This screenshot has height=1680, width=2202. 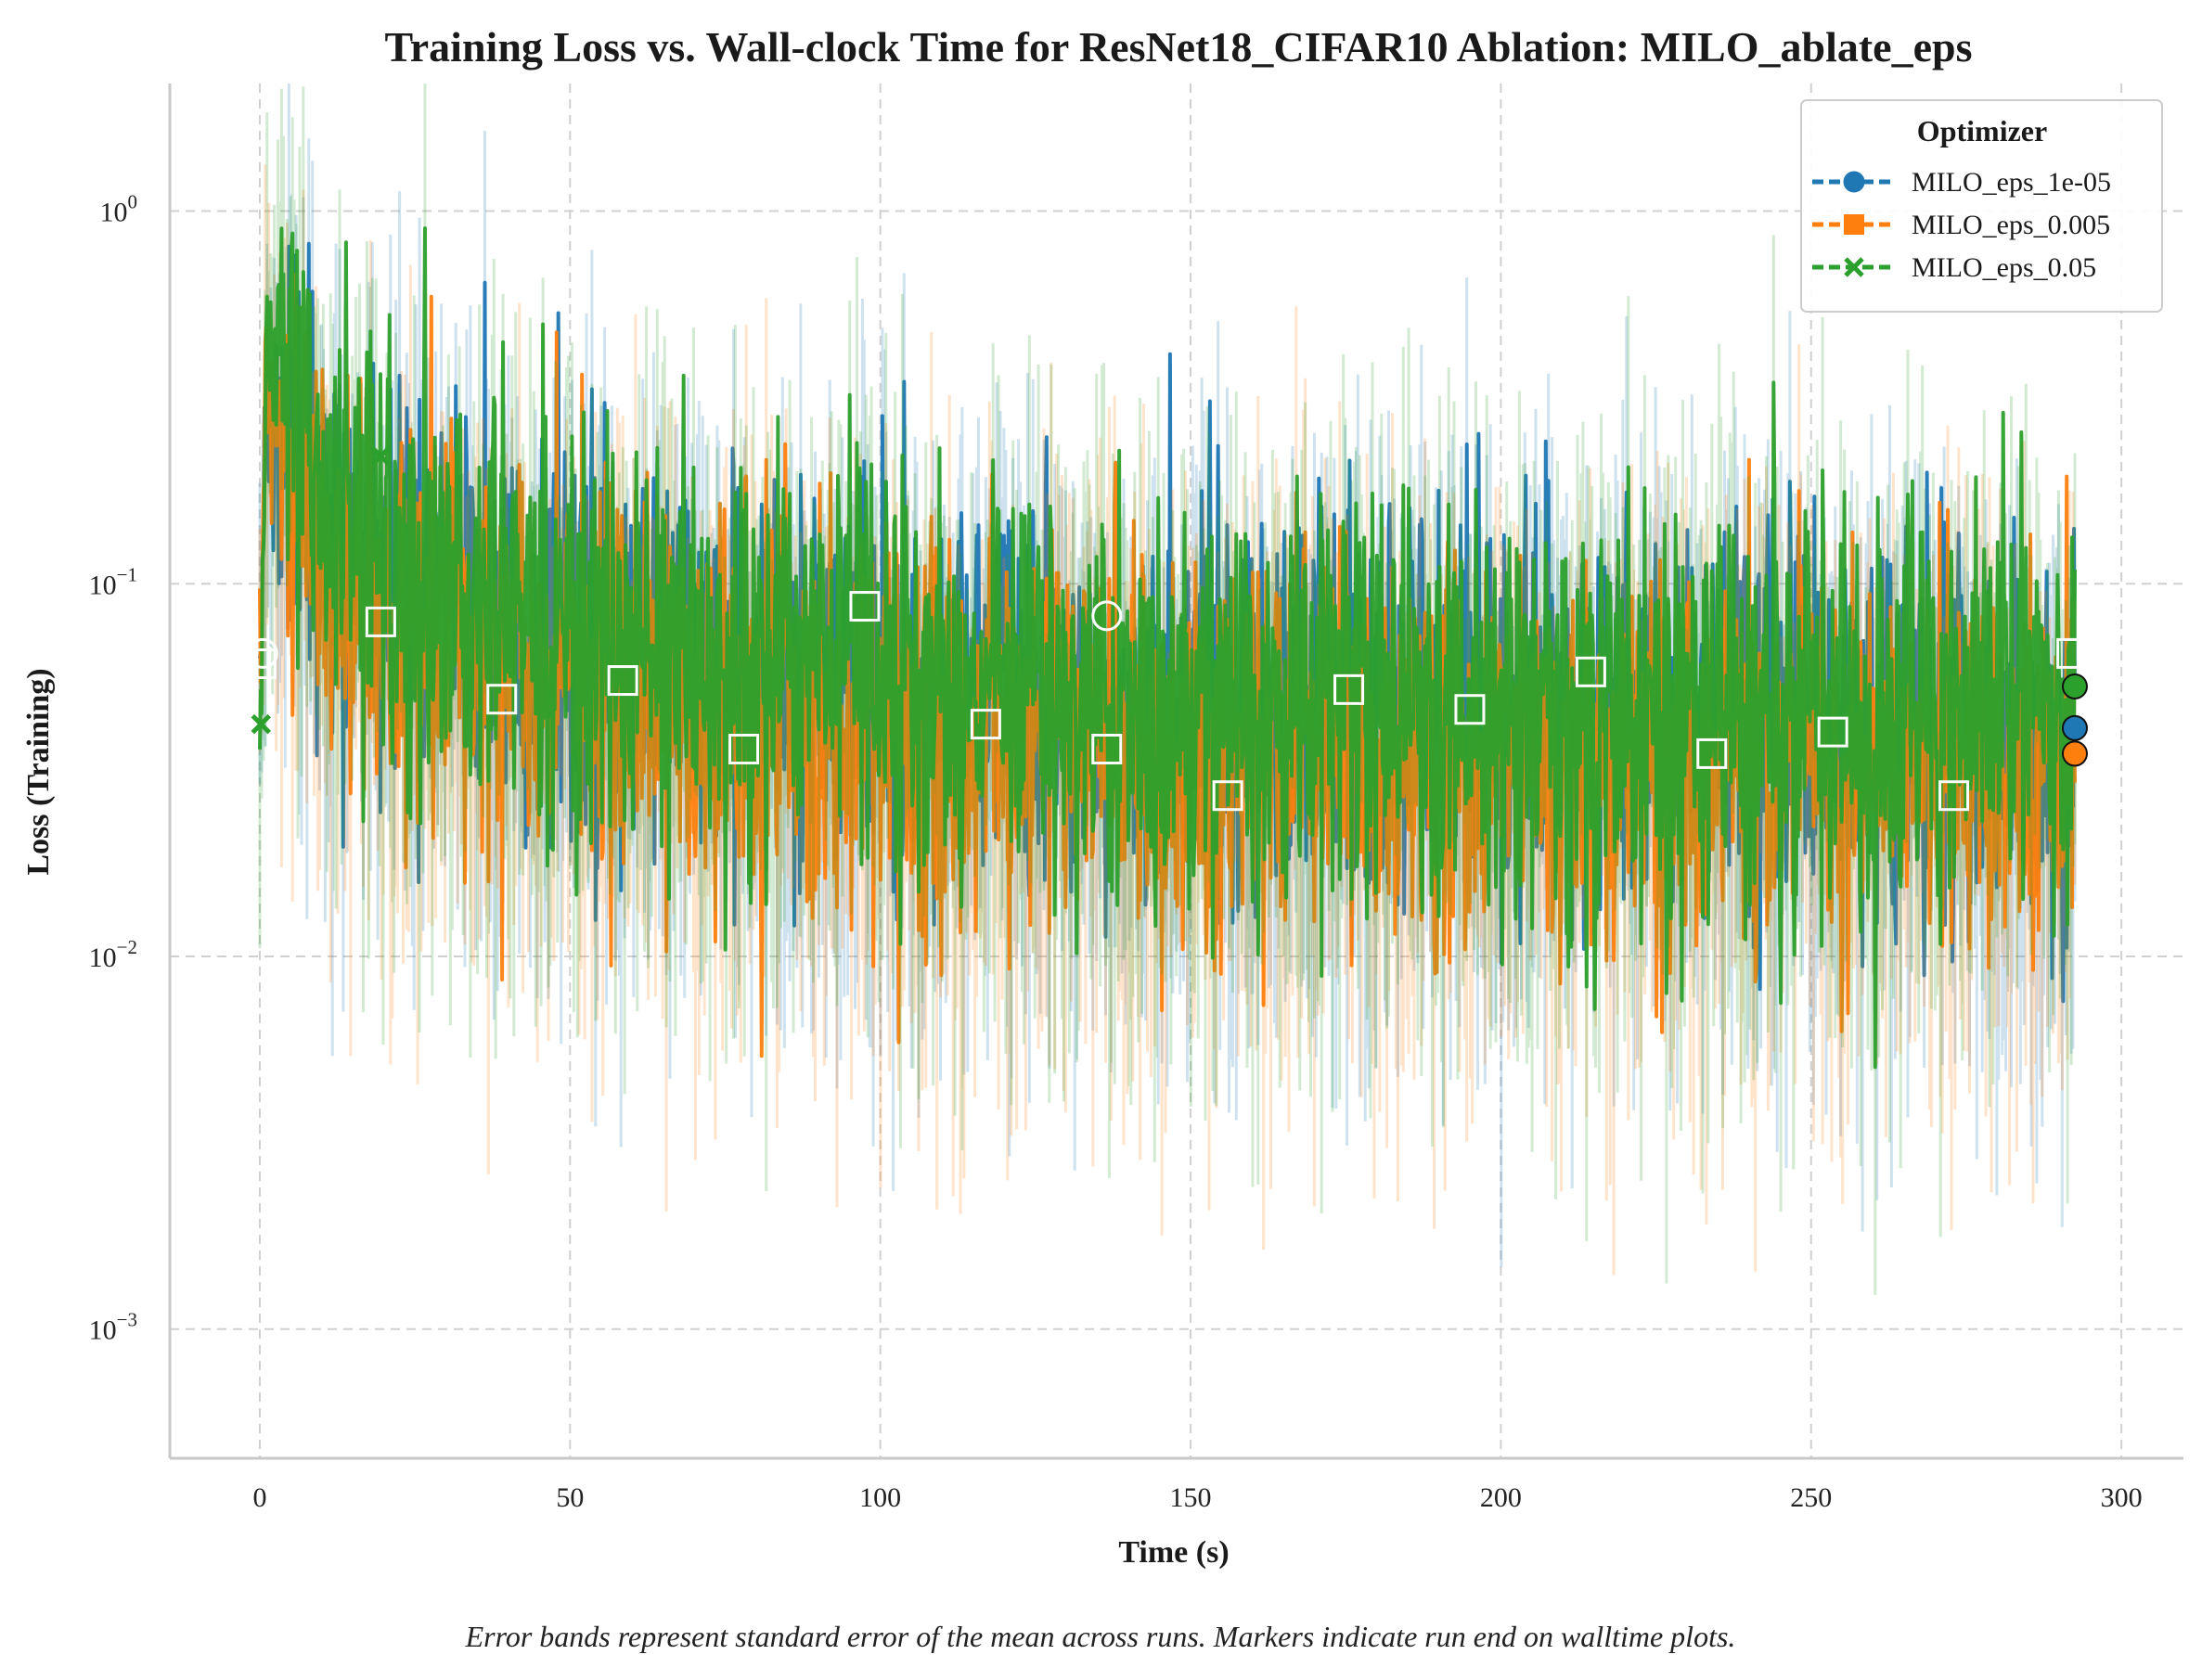 I want to click on x-tick-label: 250, so click(x=1811, y=1497).